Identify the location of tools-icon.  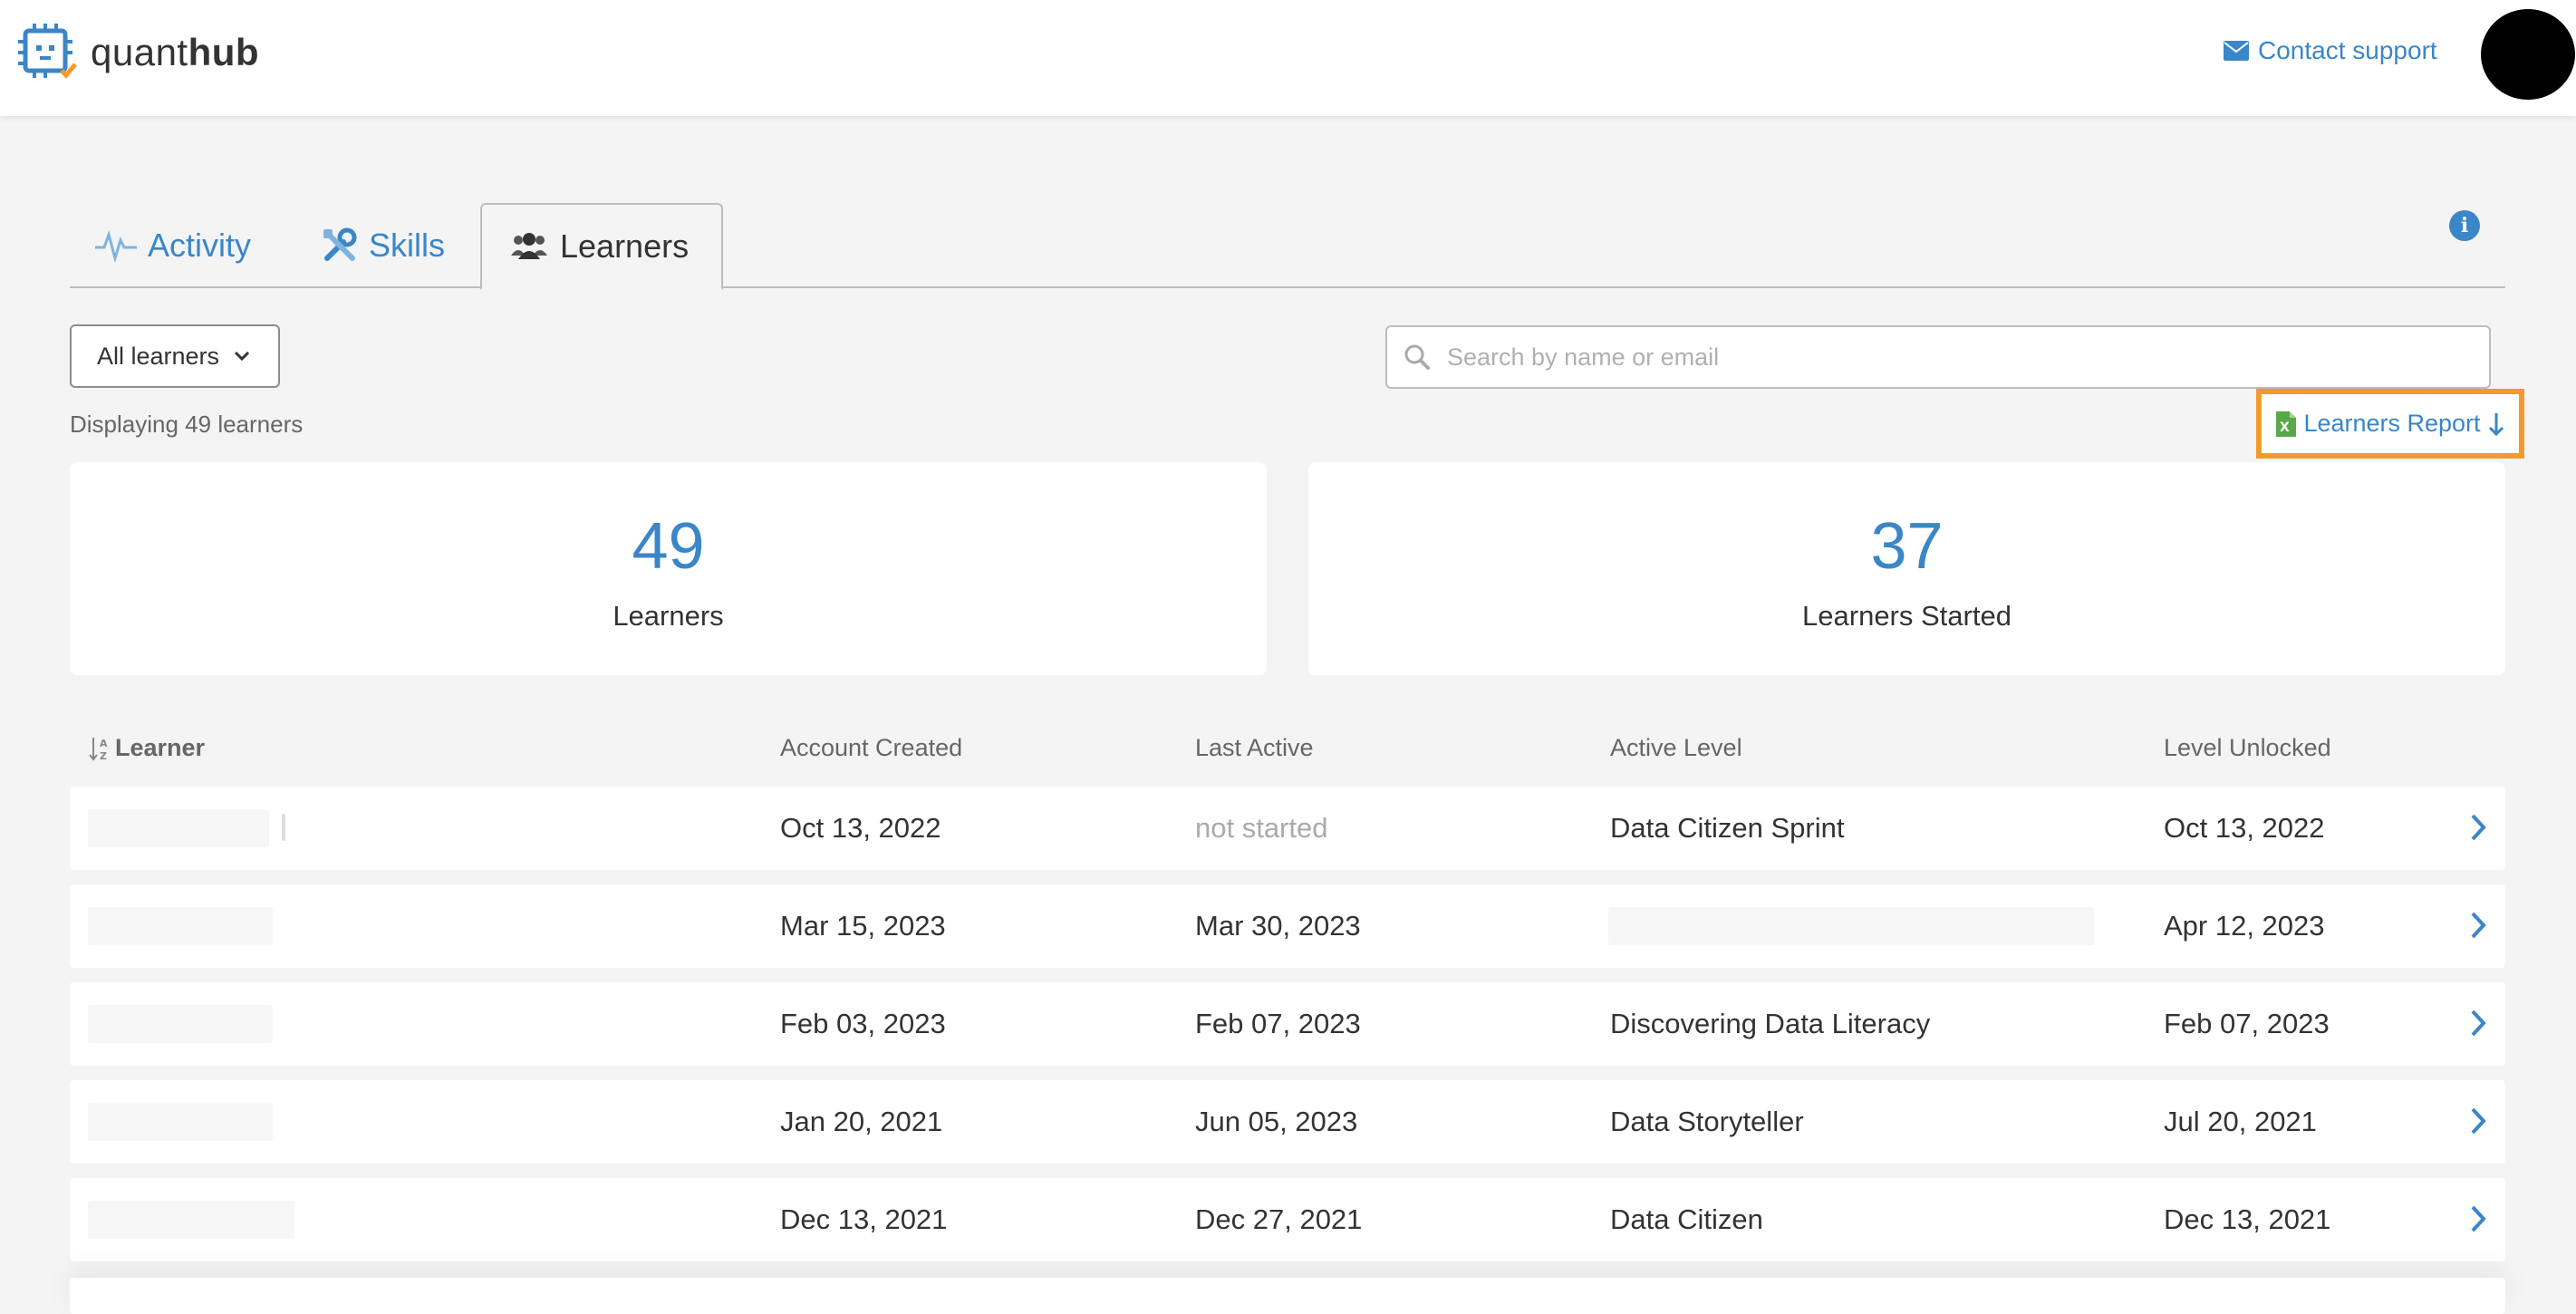
(340, 244).